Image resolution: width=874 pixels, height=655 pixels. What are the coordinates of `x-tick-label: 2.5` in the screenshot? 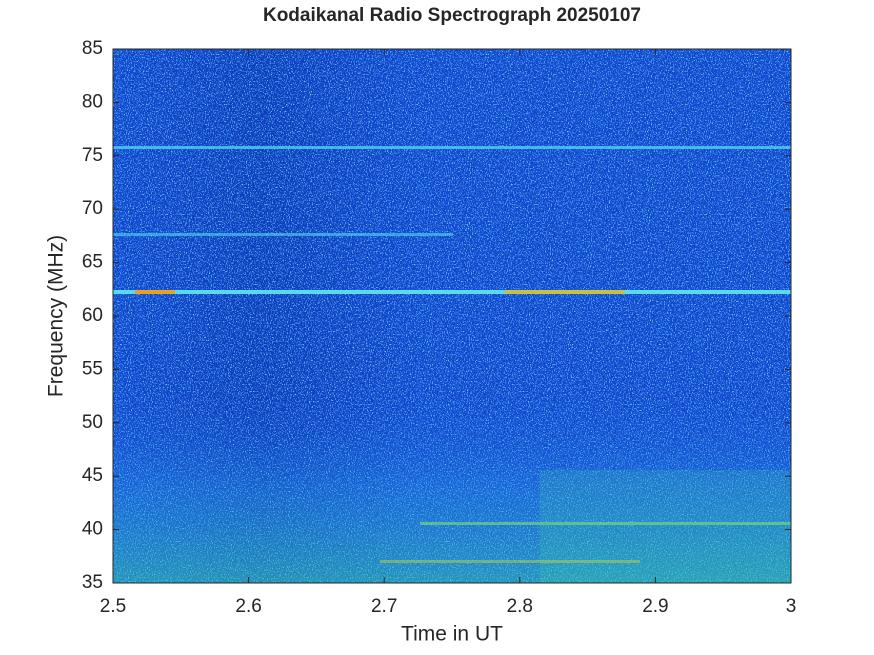 It's located at (113, 606).